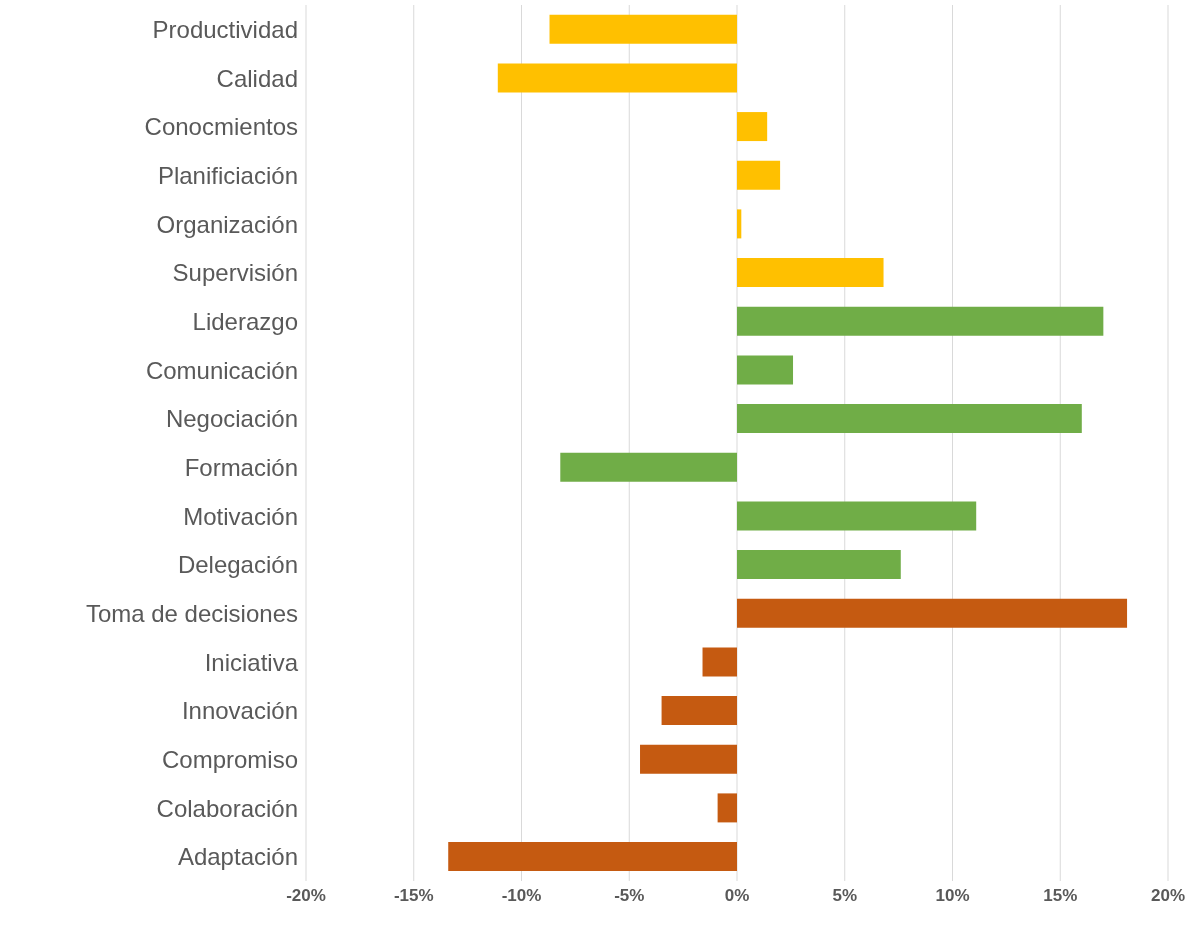 The height and width of the screenshot is (927, 1199). I want to click on y-tick-label: Supervisión, so click(235, 273).